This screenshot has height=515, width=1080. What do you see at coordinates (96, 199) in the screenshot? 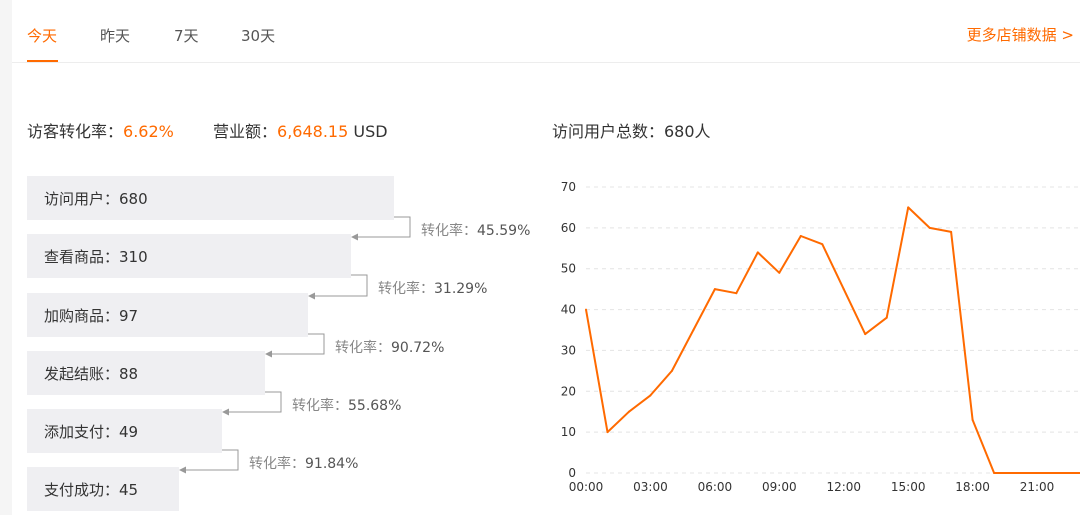
I see `funnel-label-visits: 访问用户：680` at bounding box center [96, 199].